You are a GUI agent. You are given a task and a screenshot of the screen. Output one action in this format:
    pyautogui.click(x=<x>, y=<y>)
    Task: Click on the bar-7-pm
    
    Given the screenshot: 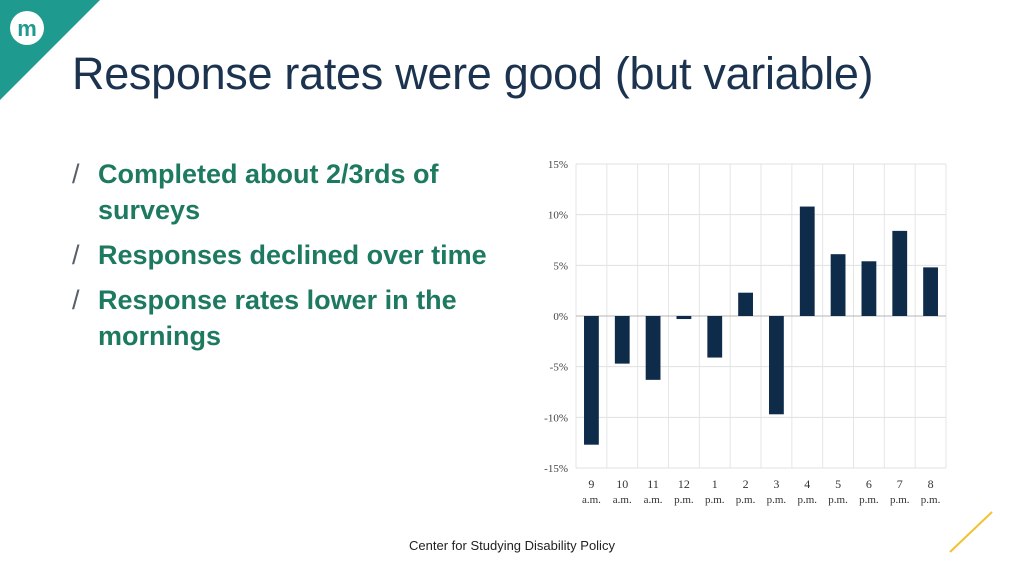 What is the action you would take?
    pyautogui.click(x=900, y=273)
    